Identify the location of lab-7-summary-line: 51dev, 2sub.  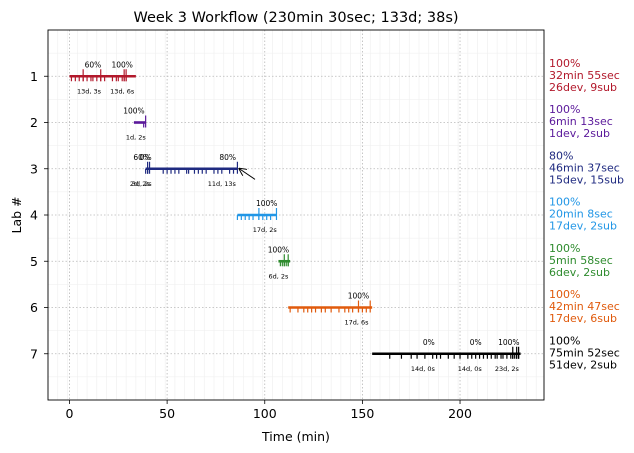
(583, 364).